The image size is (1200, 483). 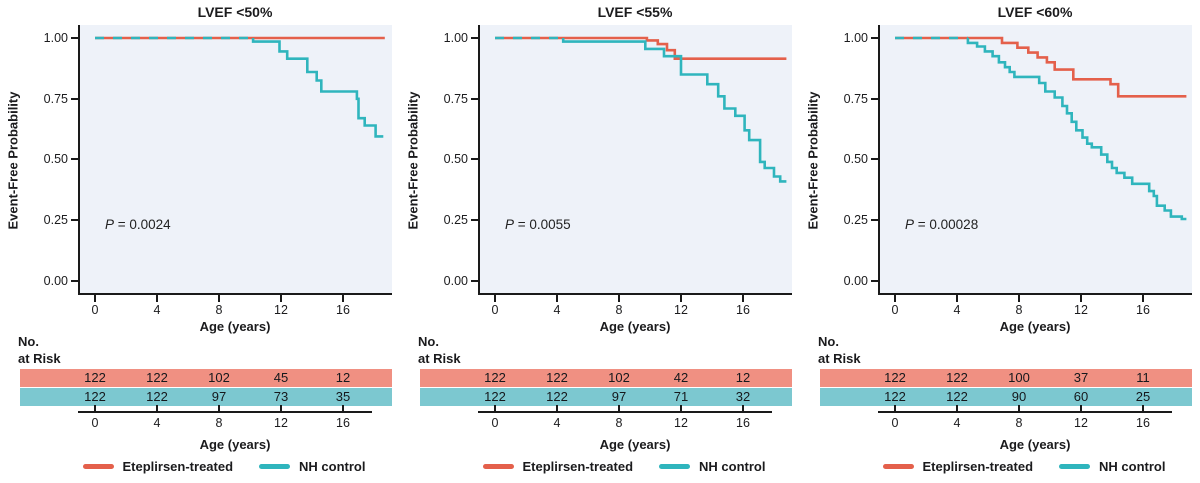 What do you see at coordinates (1006, 397) in the screenshot?
I see `risk-row-nh-control: 122 122 90 60 25` at bounding box center [1006, 397].